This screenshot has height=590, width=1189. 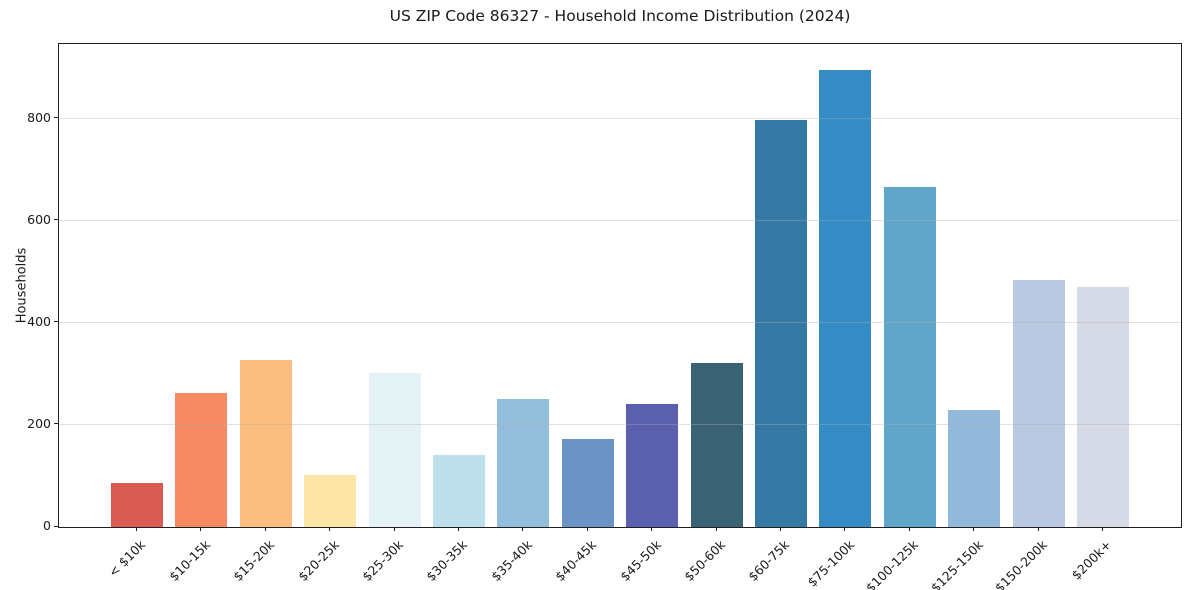 What do you see at coordinates (716, 529) in the screenshot?
I see `x-tick-mark-$50-60k` at bounding box center [716, 529].